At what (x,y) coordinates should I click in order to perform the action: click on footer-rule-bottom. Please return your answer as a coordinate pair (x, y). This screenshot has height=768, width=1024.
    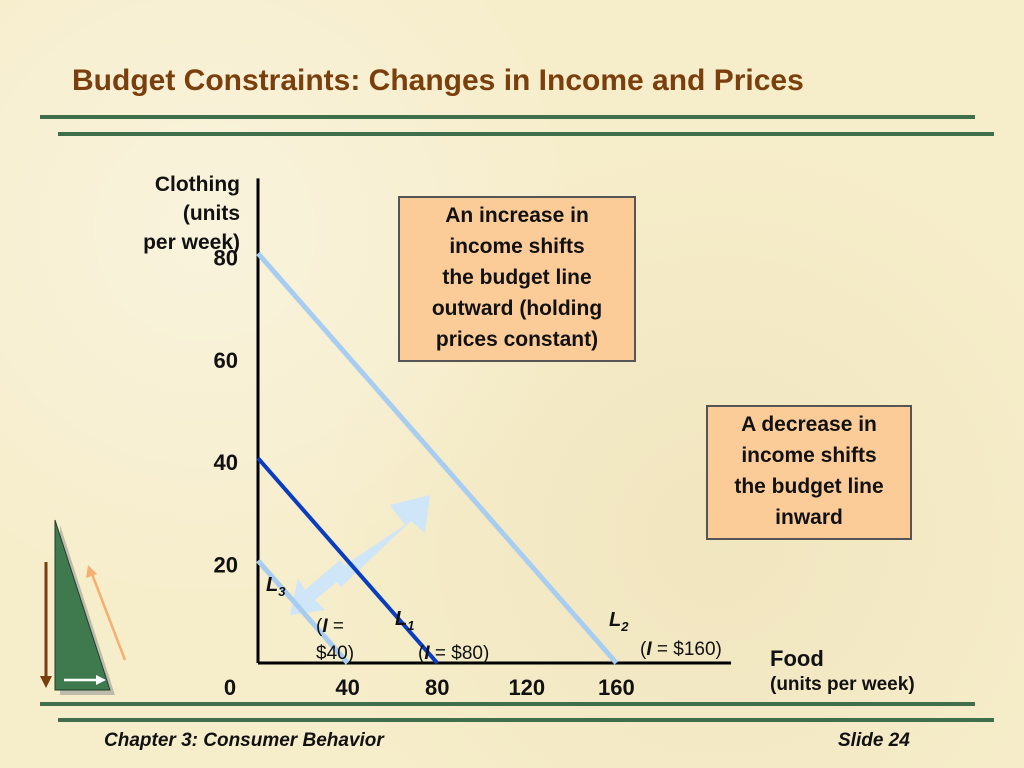
    Looking at the image, I should click on (526, 720).